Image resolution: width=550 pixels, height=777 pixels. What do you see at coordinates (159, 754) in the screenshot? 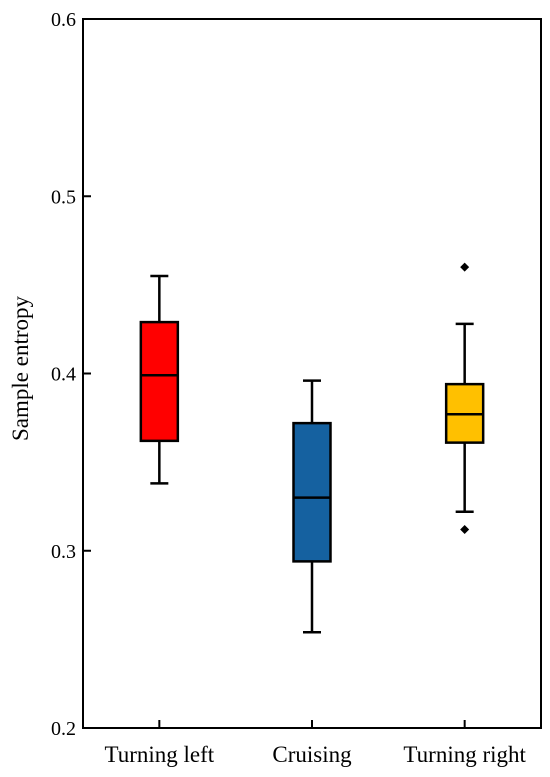
I see `x-tick-label: Turning left` at bounding box center [159, 754].